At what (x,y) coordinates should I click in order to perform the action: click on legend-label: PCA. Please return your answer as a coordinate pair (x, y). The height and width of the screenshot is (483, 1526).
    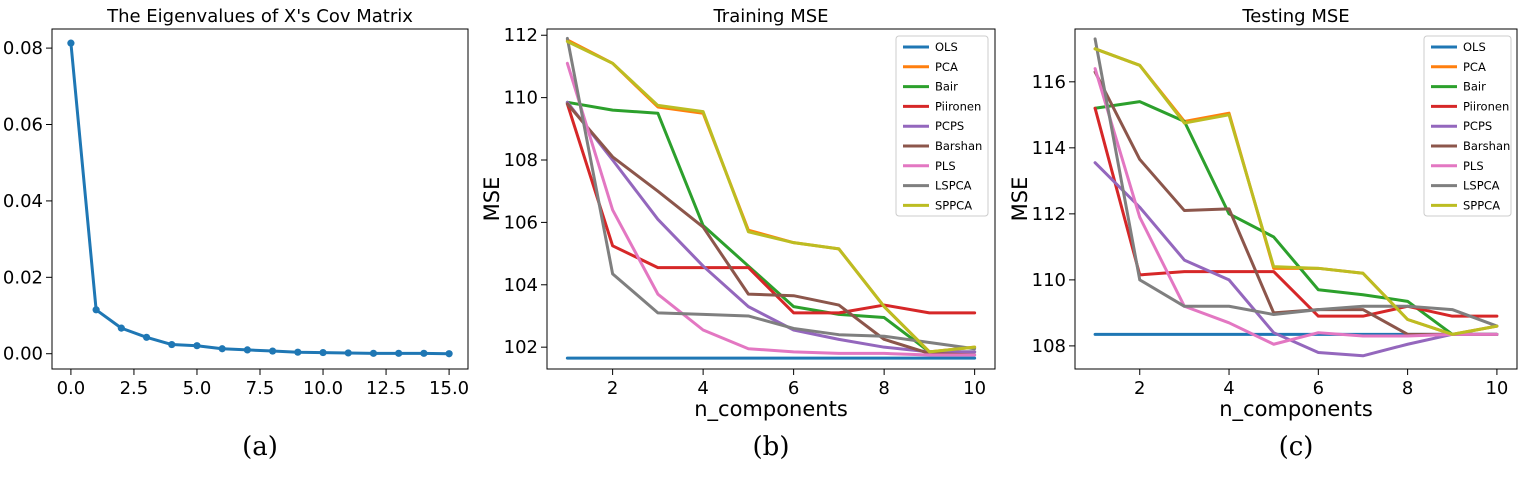
    Looking at the image, I should click on (946, 67).